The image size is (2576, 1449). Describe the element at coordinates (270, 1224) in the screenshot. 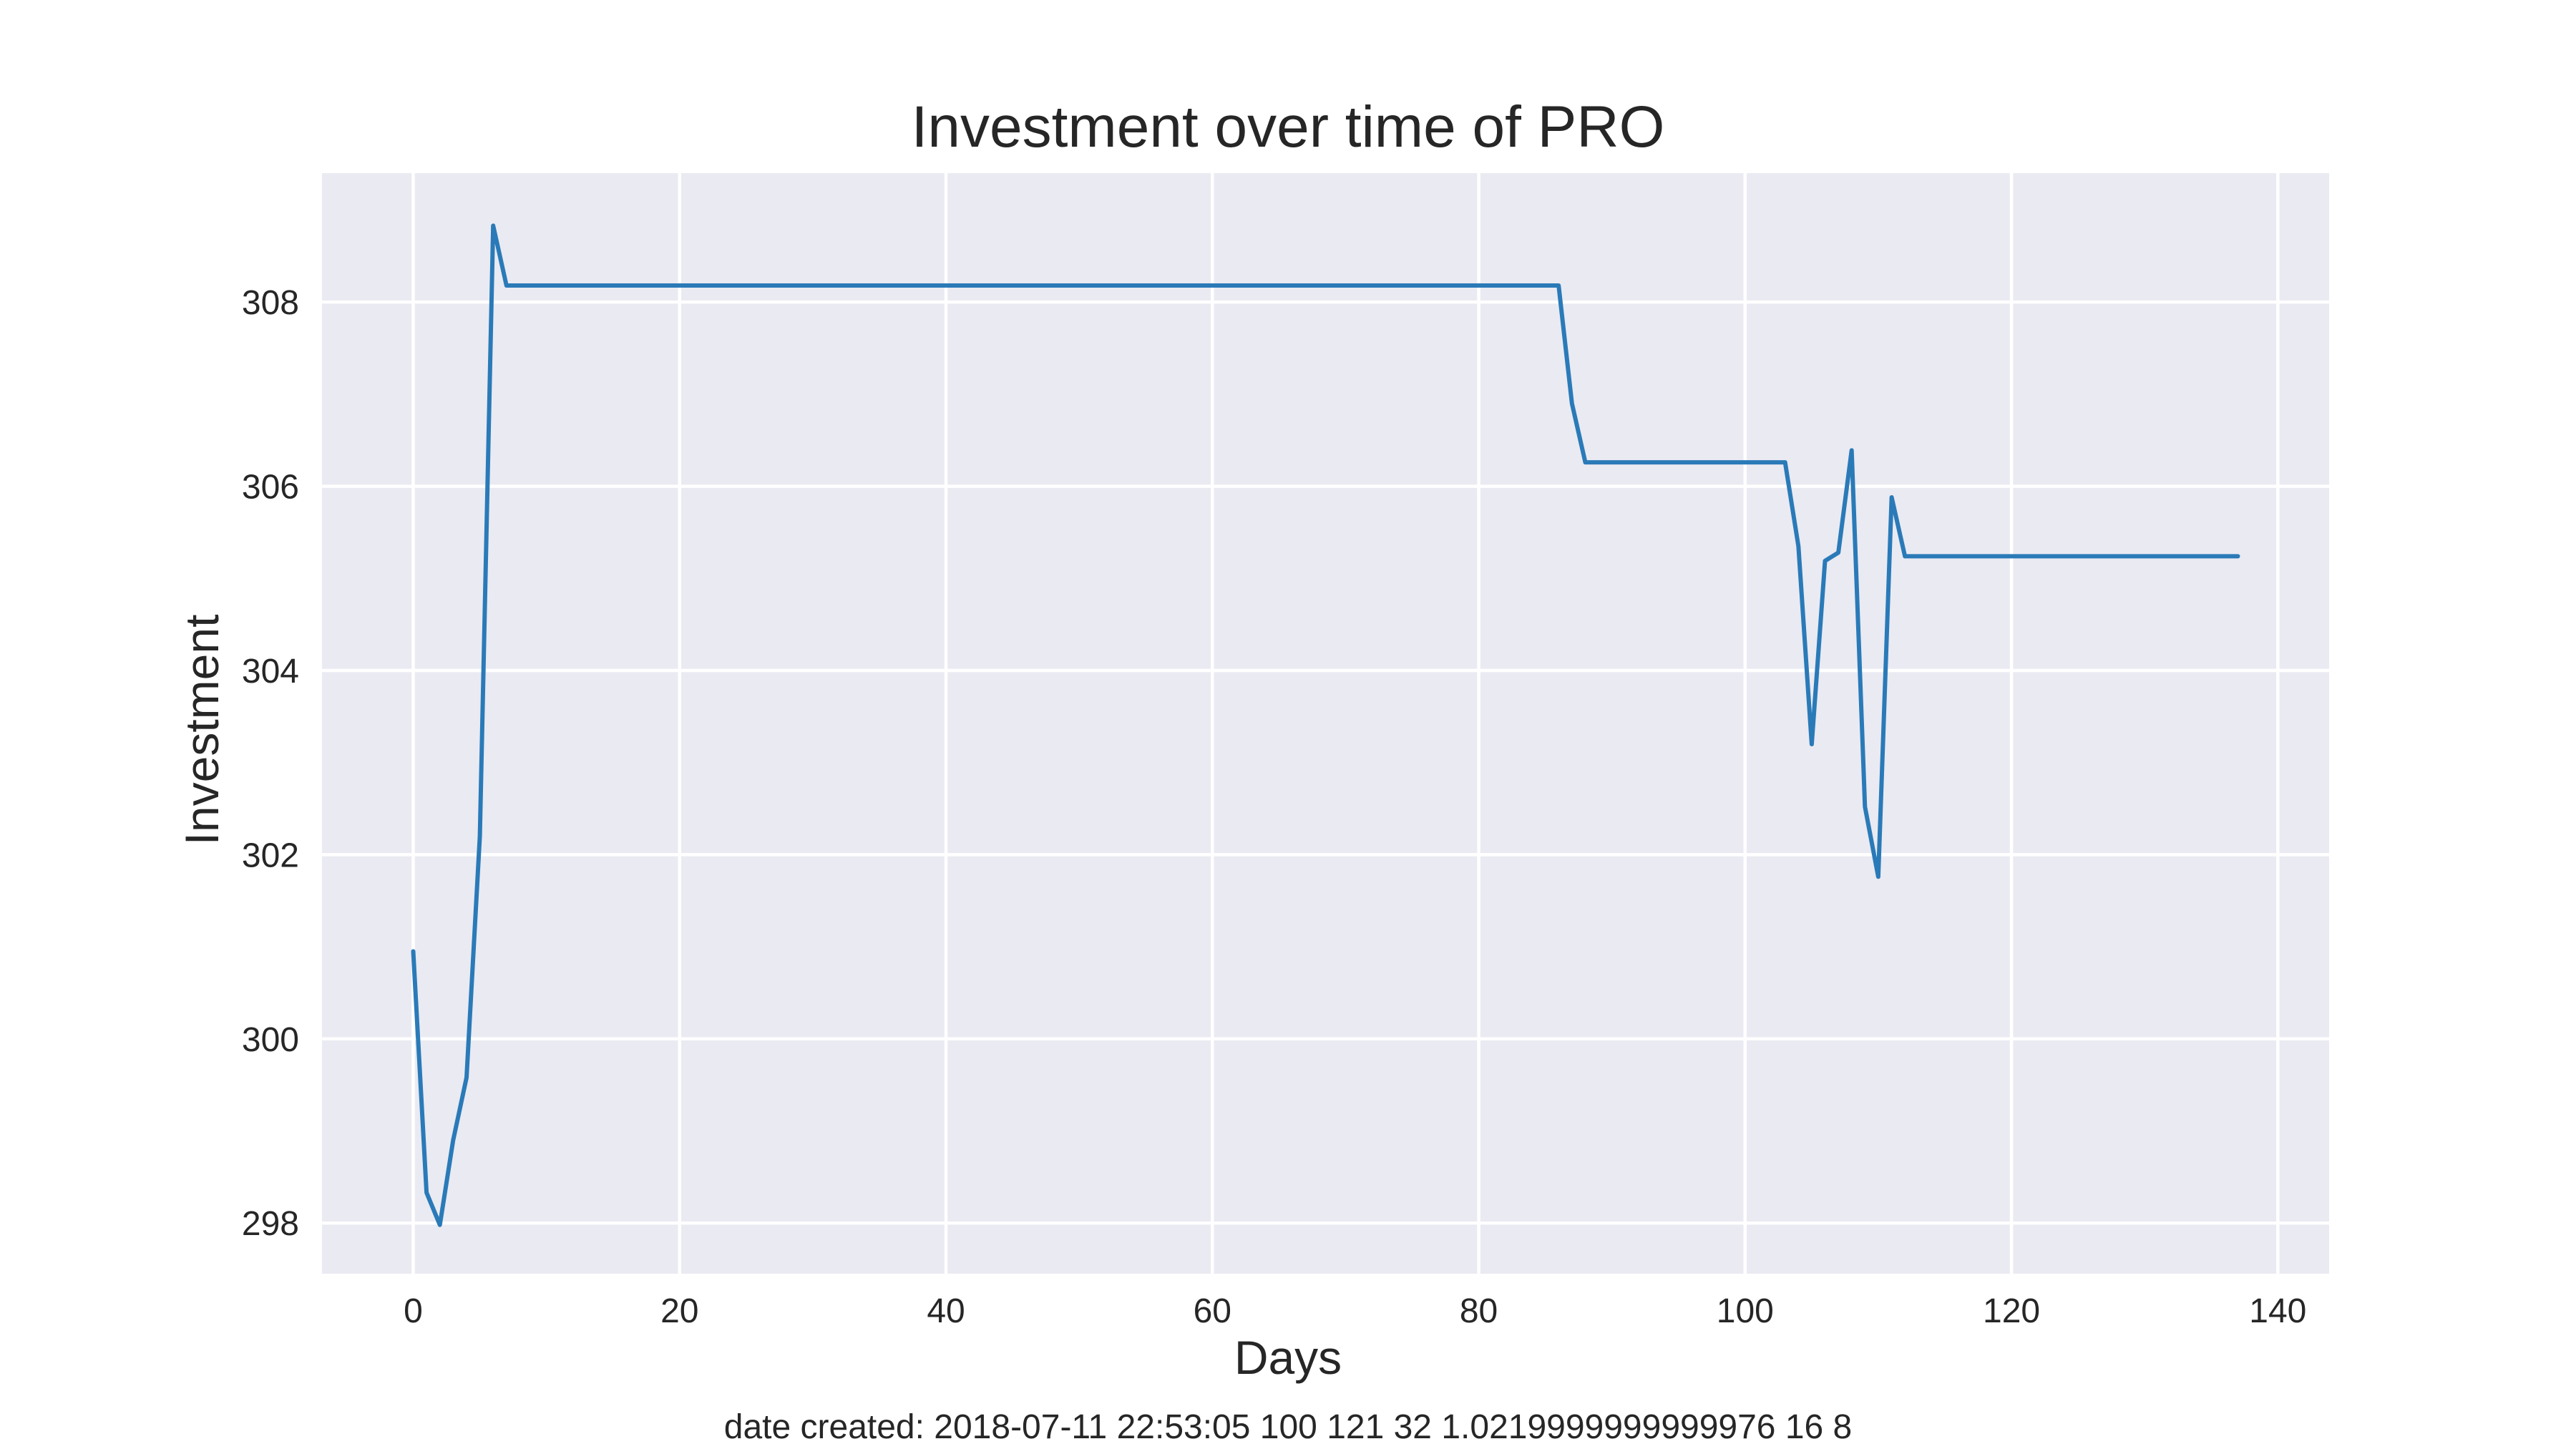

I see `y-tick-label: 298` at that location.